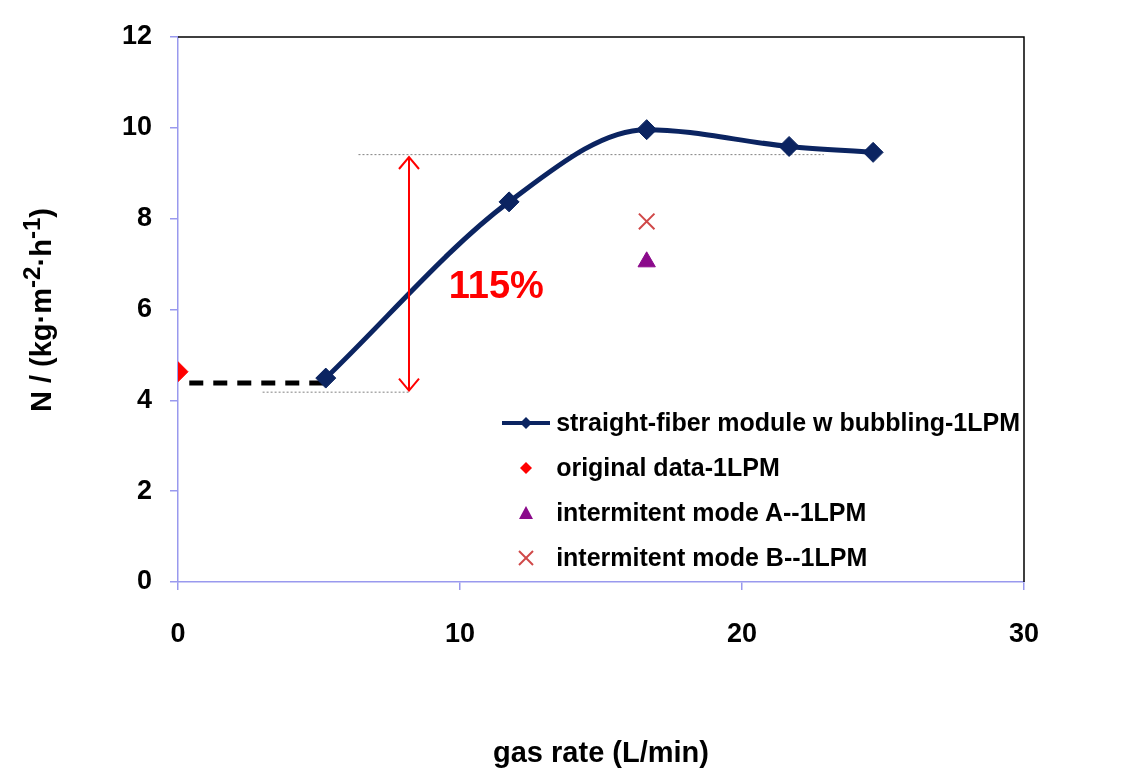 This screenshot has width=1134, height=775. I want to click on y-tick-label: 2, so click(144, 489).